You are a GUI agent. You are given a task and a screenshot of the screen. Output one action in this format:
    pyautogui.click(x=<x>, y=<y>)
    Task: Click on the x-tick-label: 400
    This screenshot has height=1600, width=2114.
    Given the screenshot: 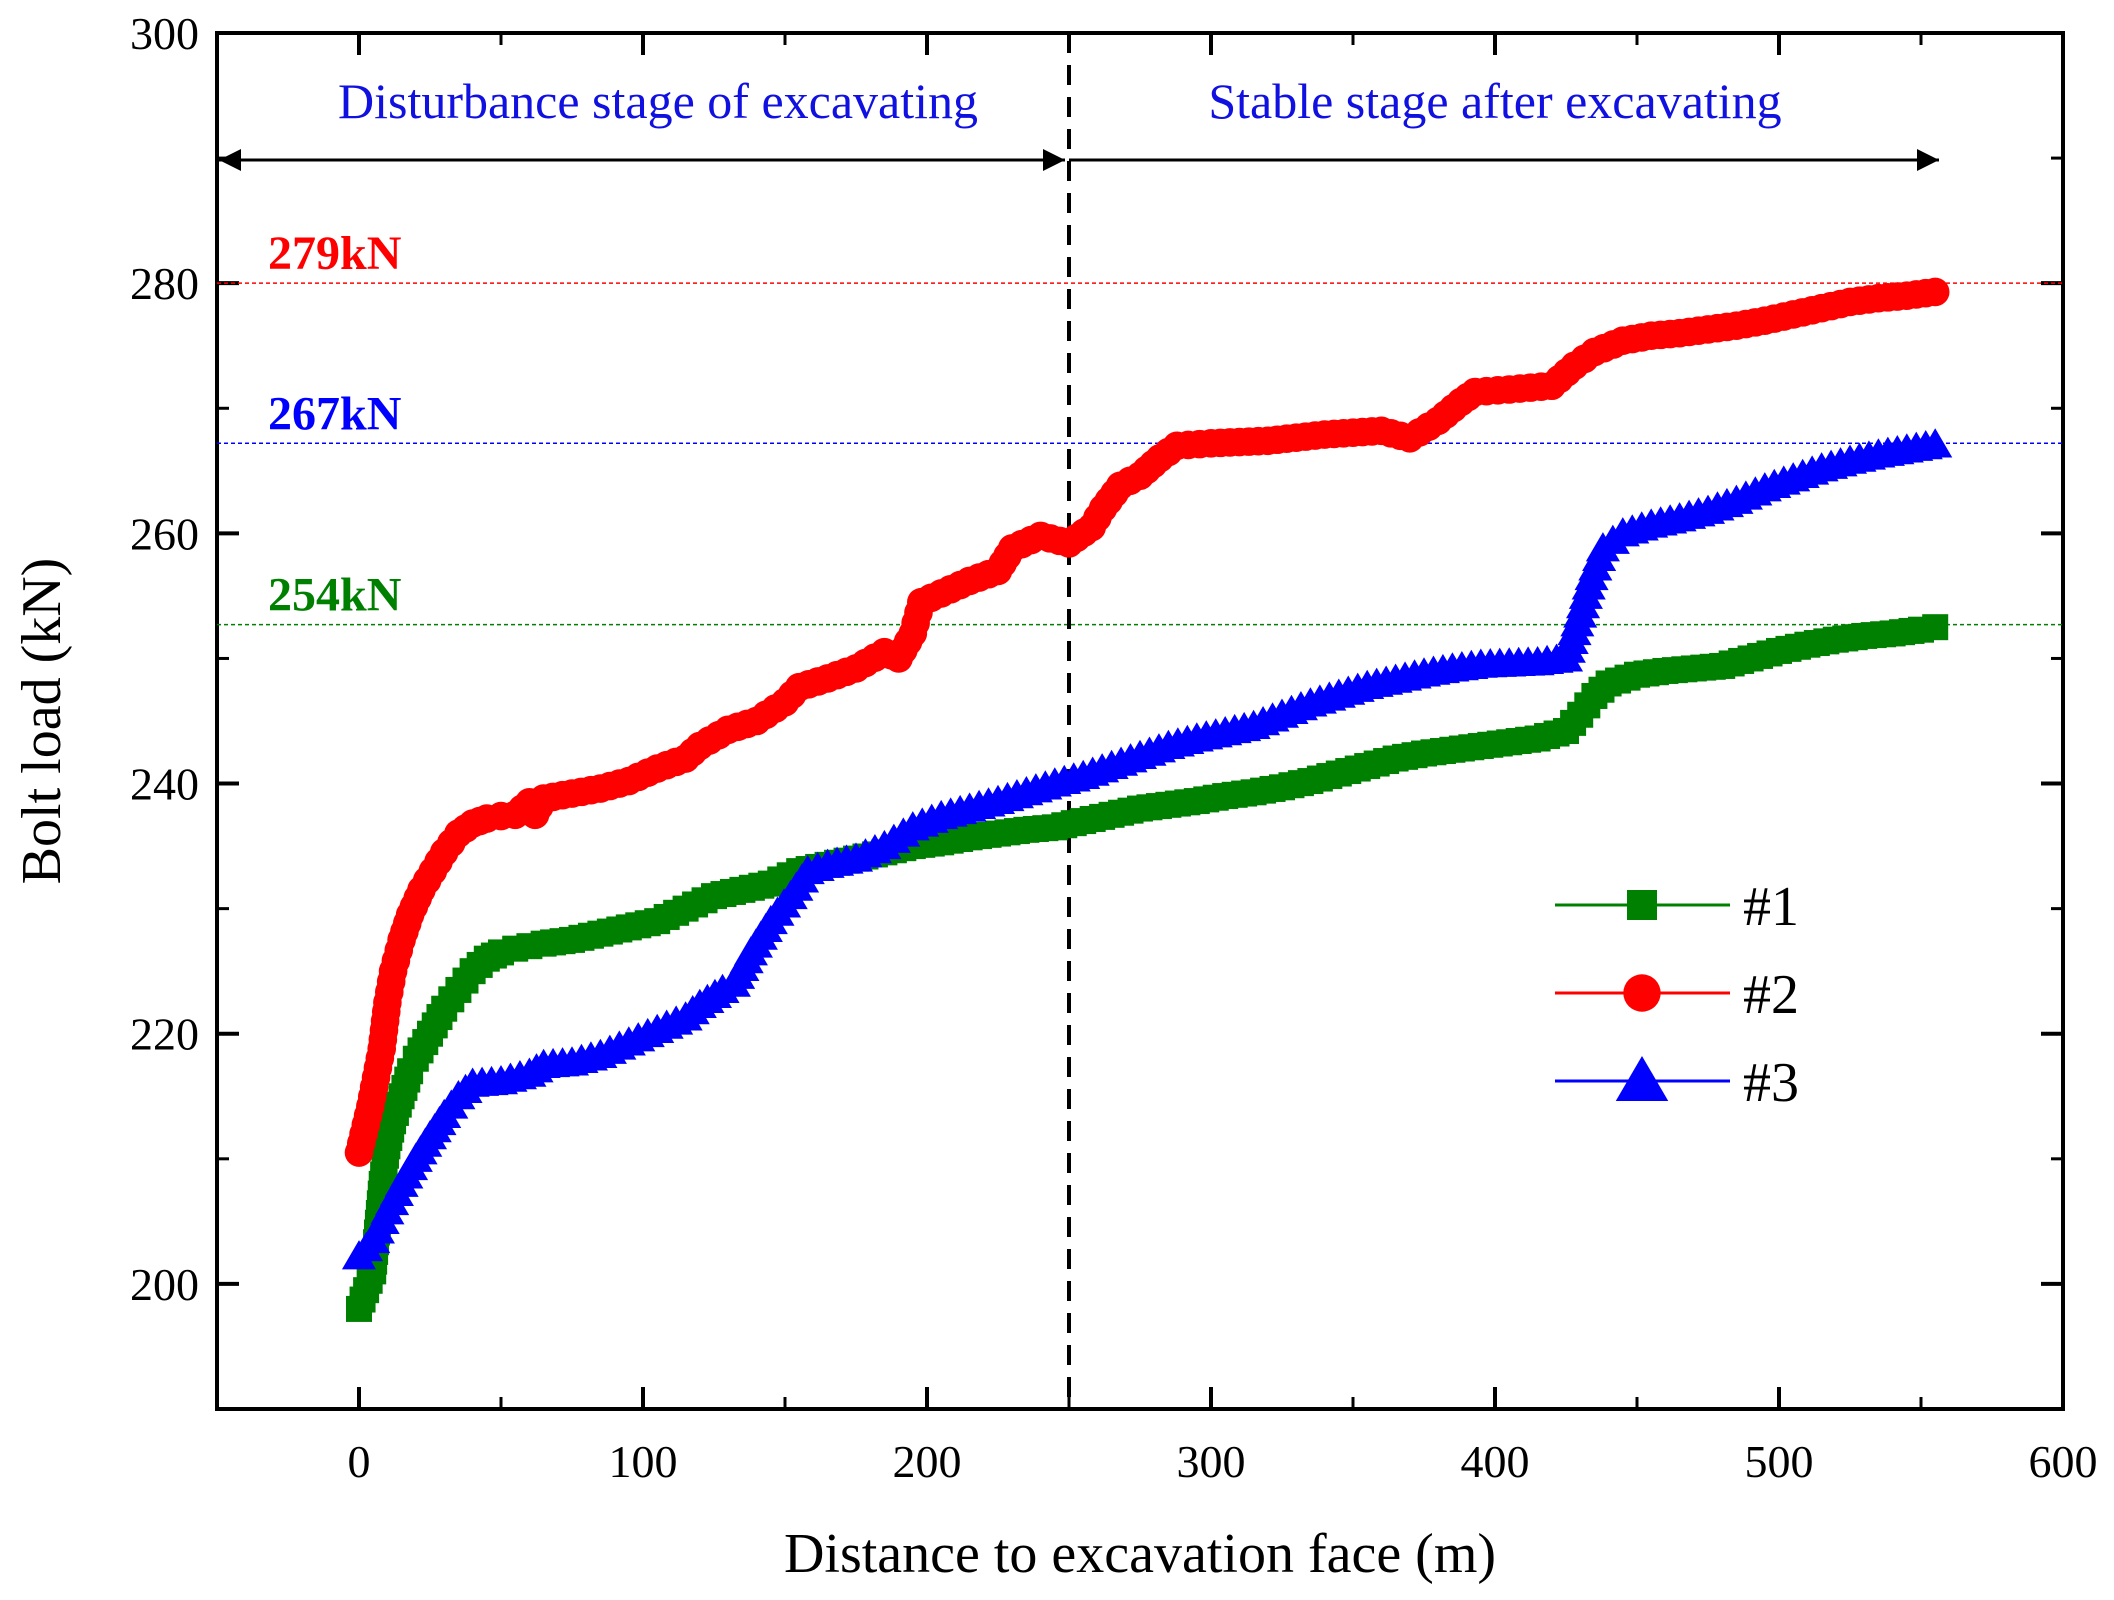 What is the action you would take?
    pyautogui.click(x=1495, y=1461)
    